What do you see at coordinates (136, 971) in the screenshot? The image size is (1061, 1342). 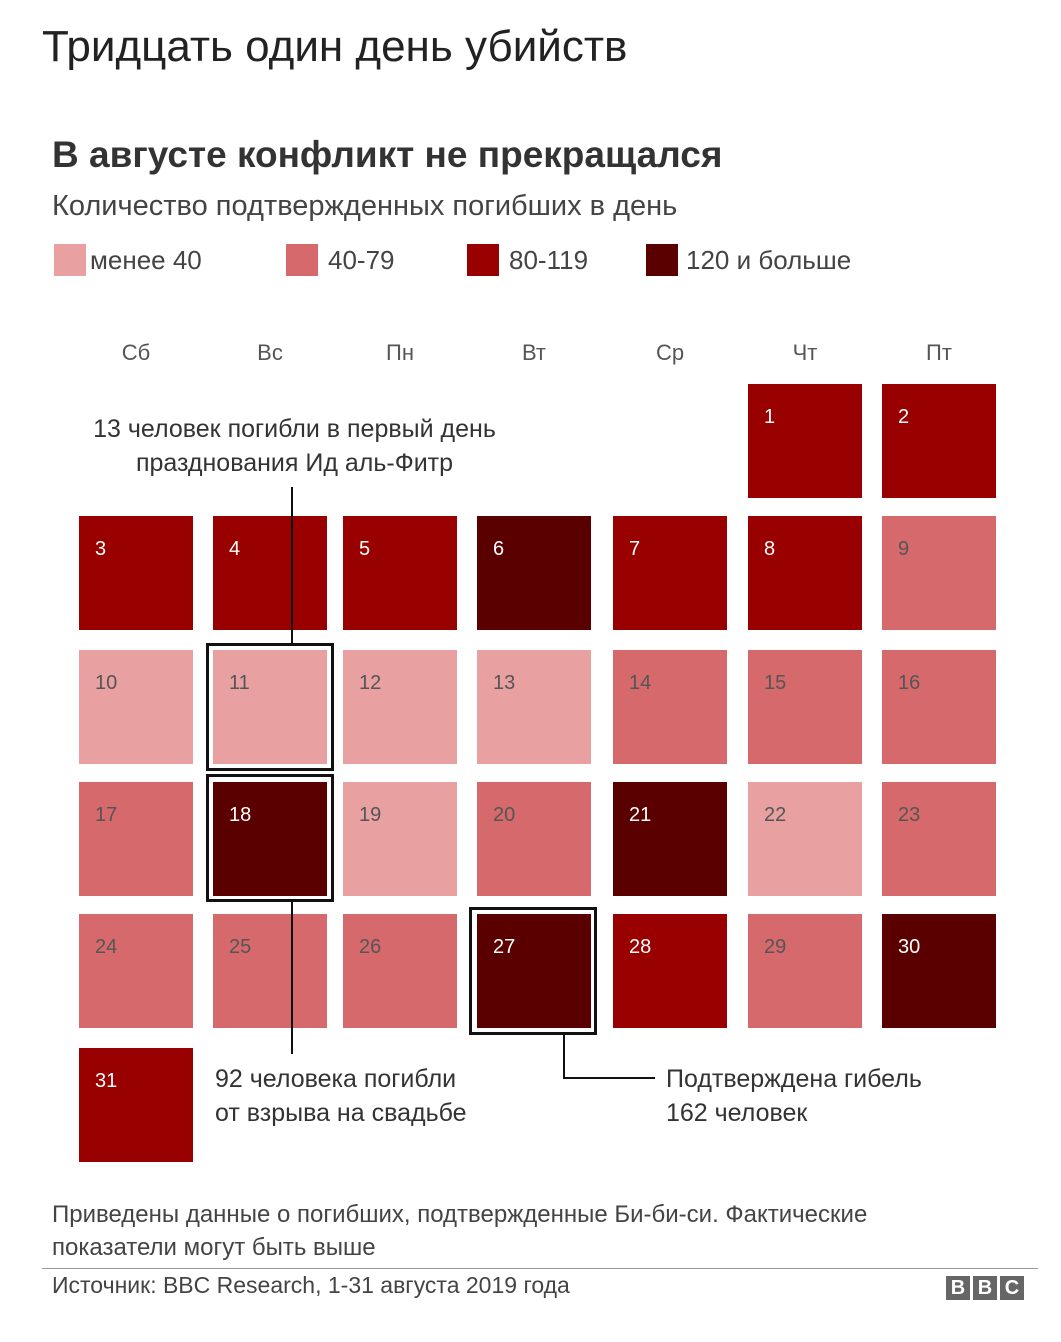 I see `day-cell-24: 24` at bounding box center [136, 971].